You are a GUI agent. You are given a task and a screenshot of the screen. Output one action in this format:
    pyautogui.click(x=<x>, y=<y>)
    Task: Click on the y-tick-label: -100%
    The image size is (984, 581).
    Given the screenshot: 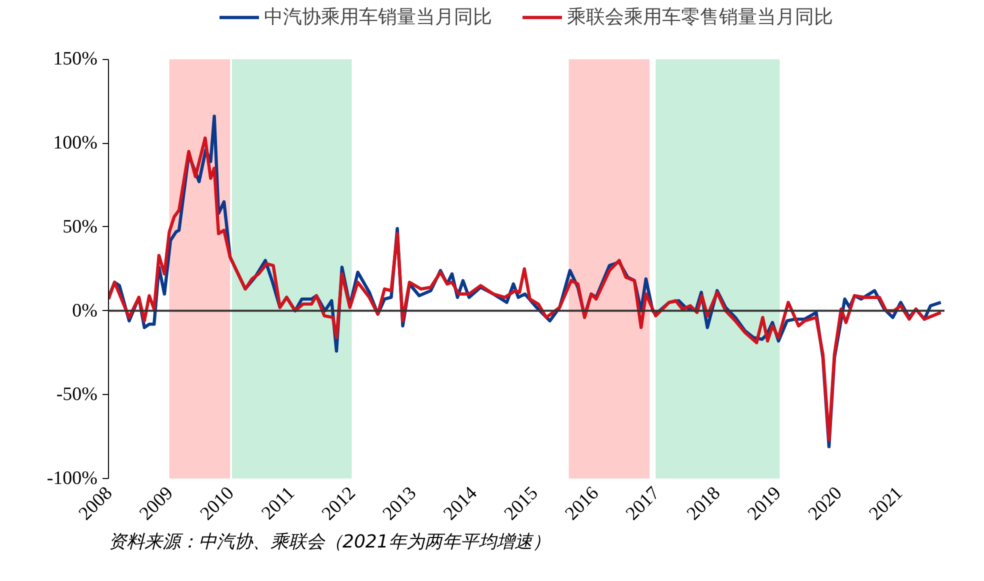 What is the action you would take?
    pyautogui.click(x=72, y=478)
    